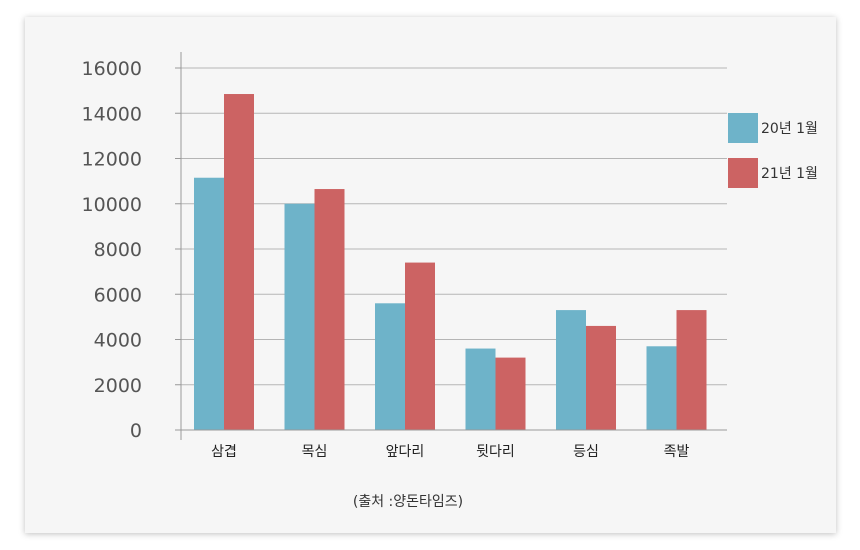 The image size is (860, 550). What do you see at coordinates (408, 502) in the screenshot?
I see `source-note: (출처 :양돈타임즈)` at bounding box center [408, 502].